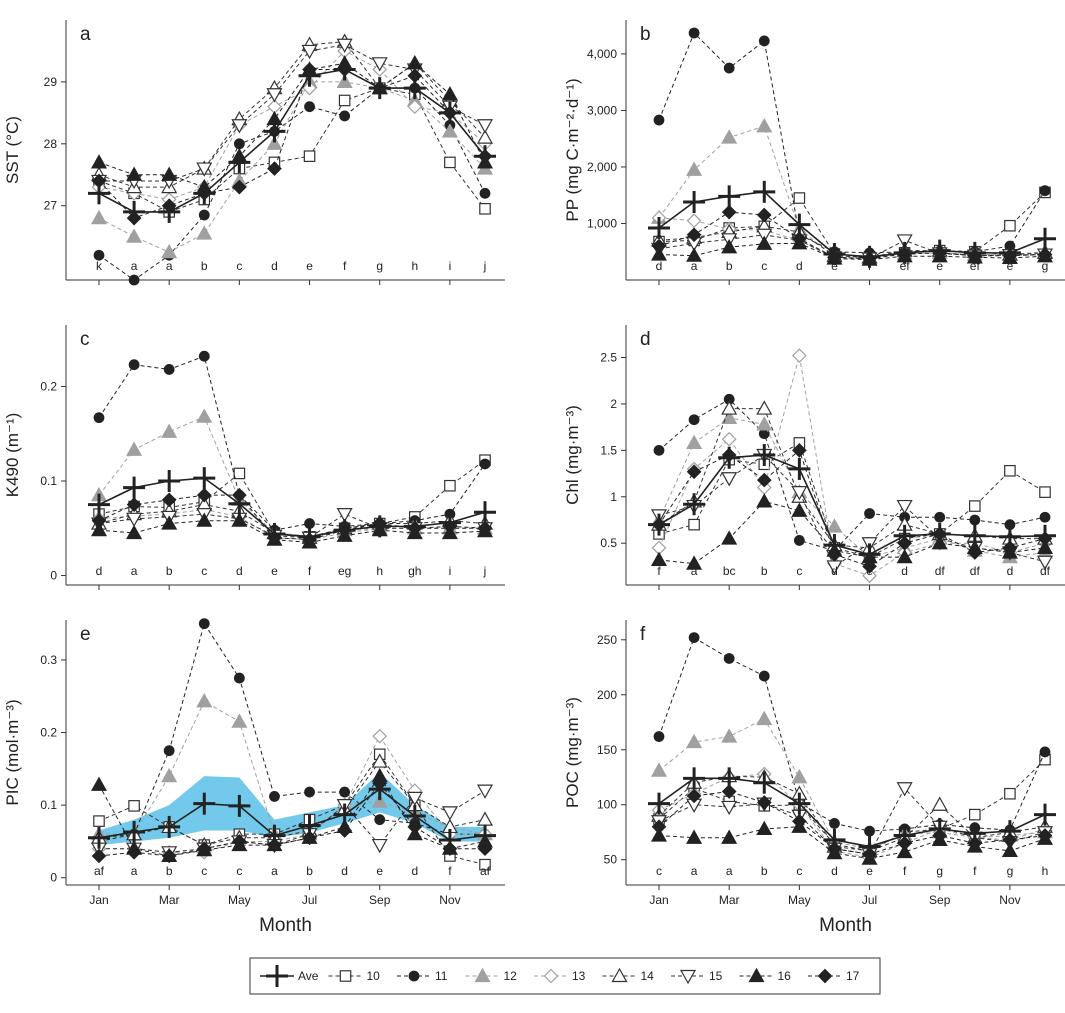 Image resolution: width=1065 pixels, height=1013 pixels. Describe the element at coordinates (975, 871) in the screenshot. I see `significance-letter: f` at that location.